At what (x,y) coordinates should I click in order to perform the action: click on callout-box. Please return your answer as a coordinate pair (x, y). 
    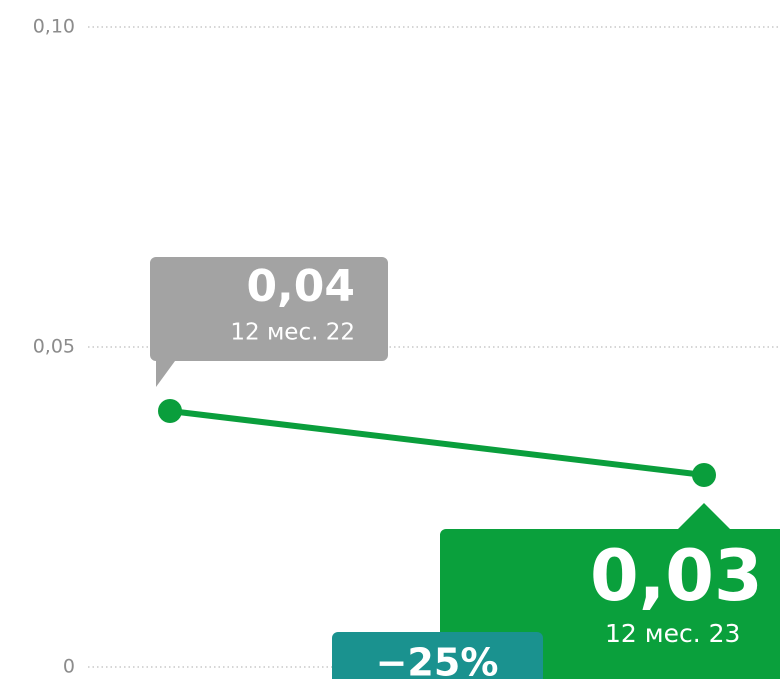
    Looking at the image, I should click on (269, 322).